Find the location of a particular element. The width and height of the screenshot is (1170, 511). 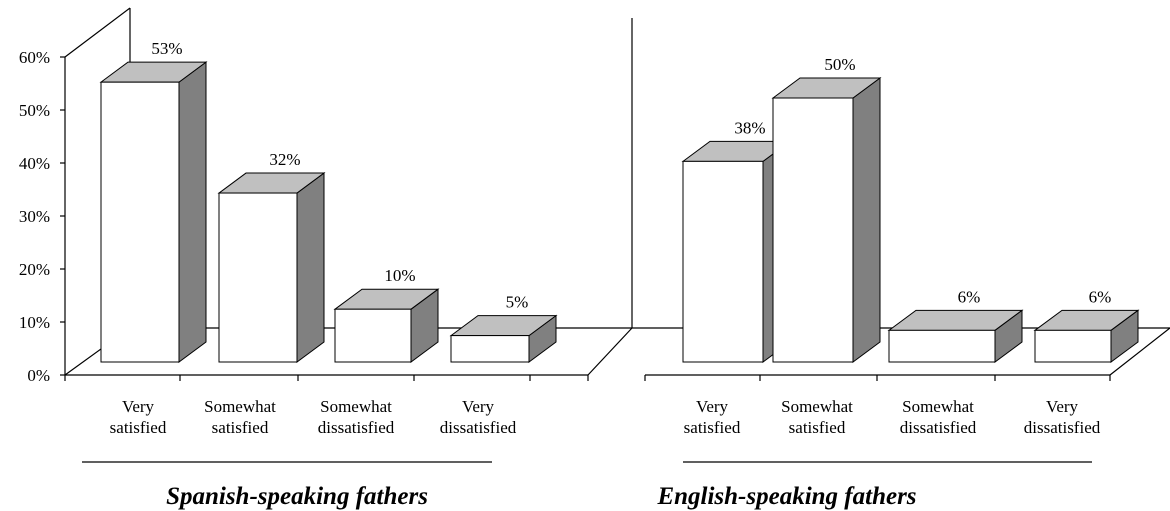

y-tick-label: 60% is located at coordinates (34, 57).